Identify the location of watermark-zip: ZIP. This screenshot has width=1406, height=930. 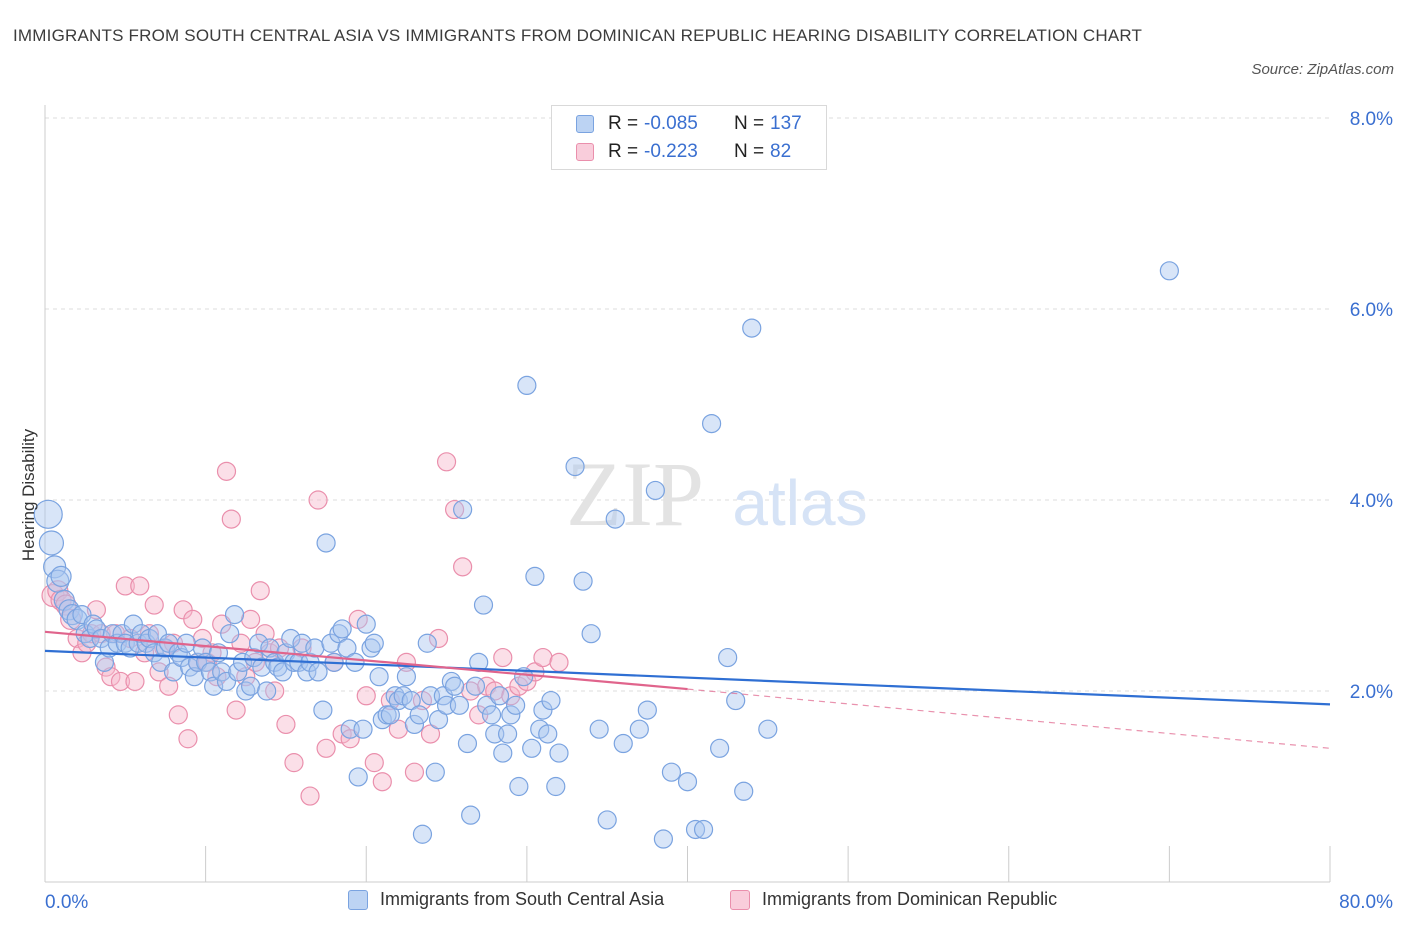
(635, 494).